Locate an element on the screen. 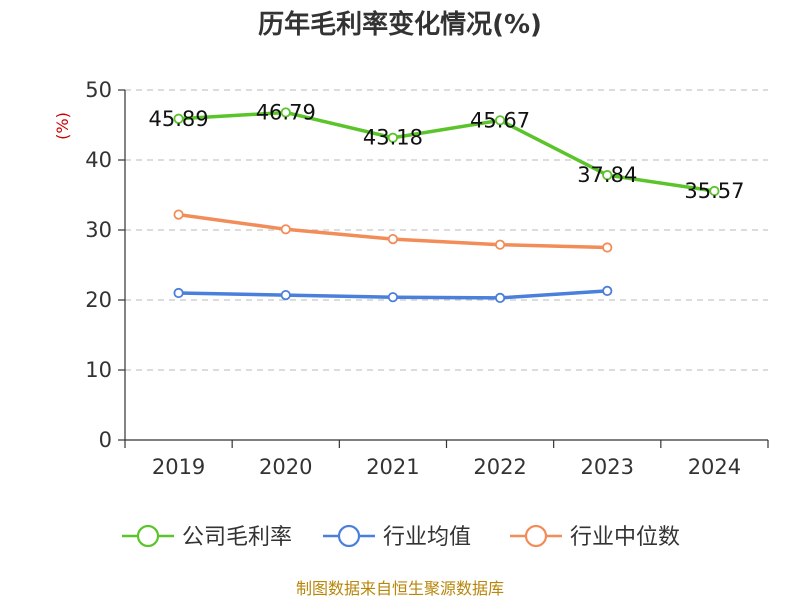 Image resolution: width=800 pixels, height=600 pixels. data-label: 45.67 is located at coordinates (500, 120).